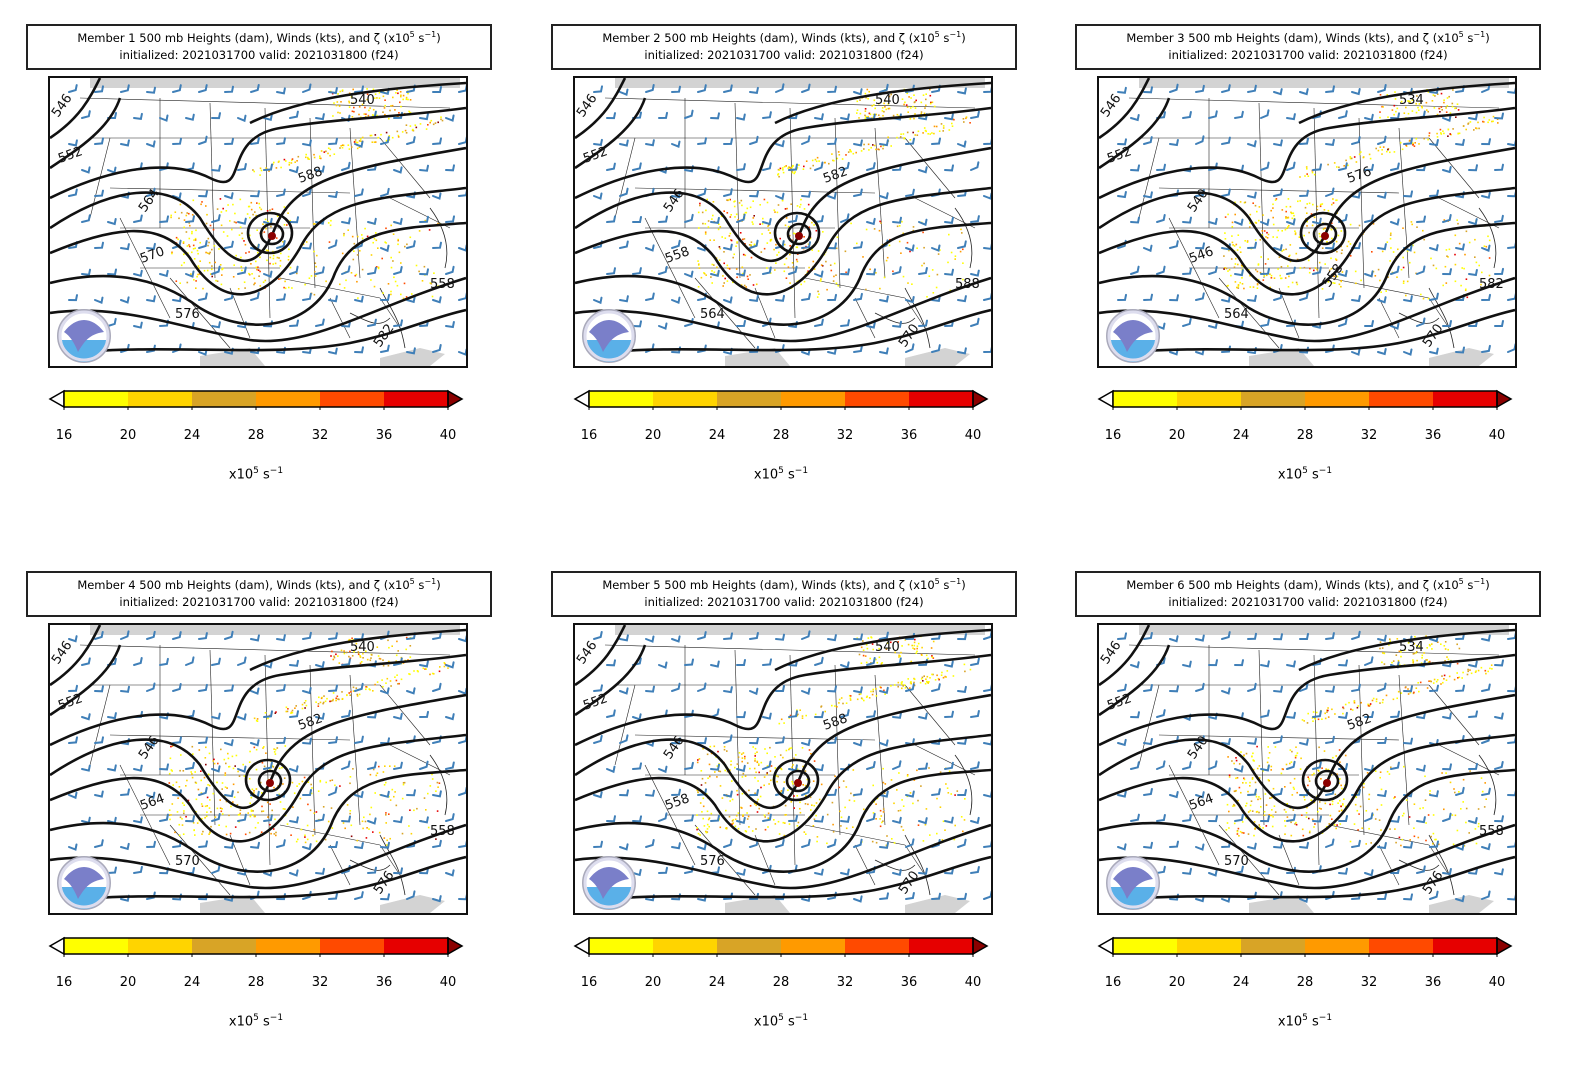  Describe the element at coordinates (980, 399) in the screenshot. I see `colorbar-max-extension` at that location.